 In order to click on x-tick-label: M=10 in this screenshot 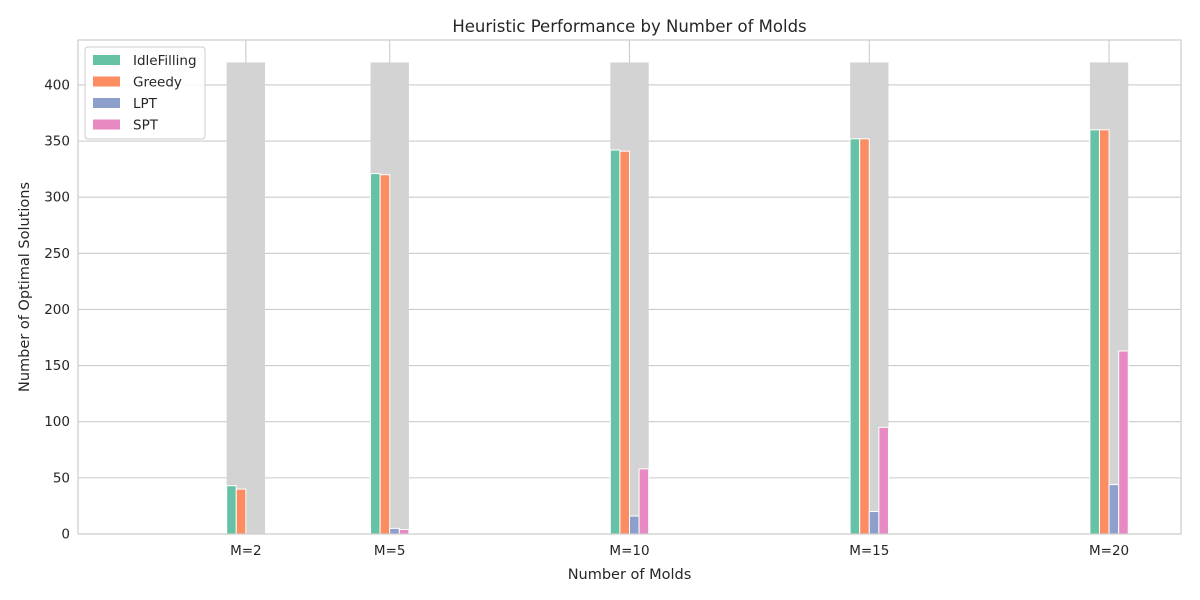, I will do `click(629, 551)`.